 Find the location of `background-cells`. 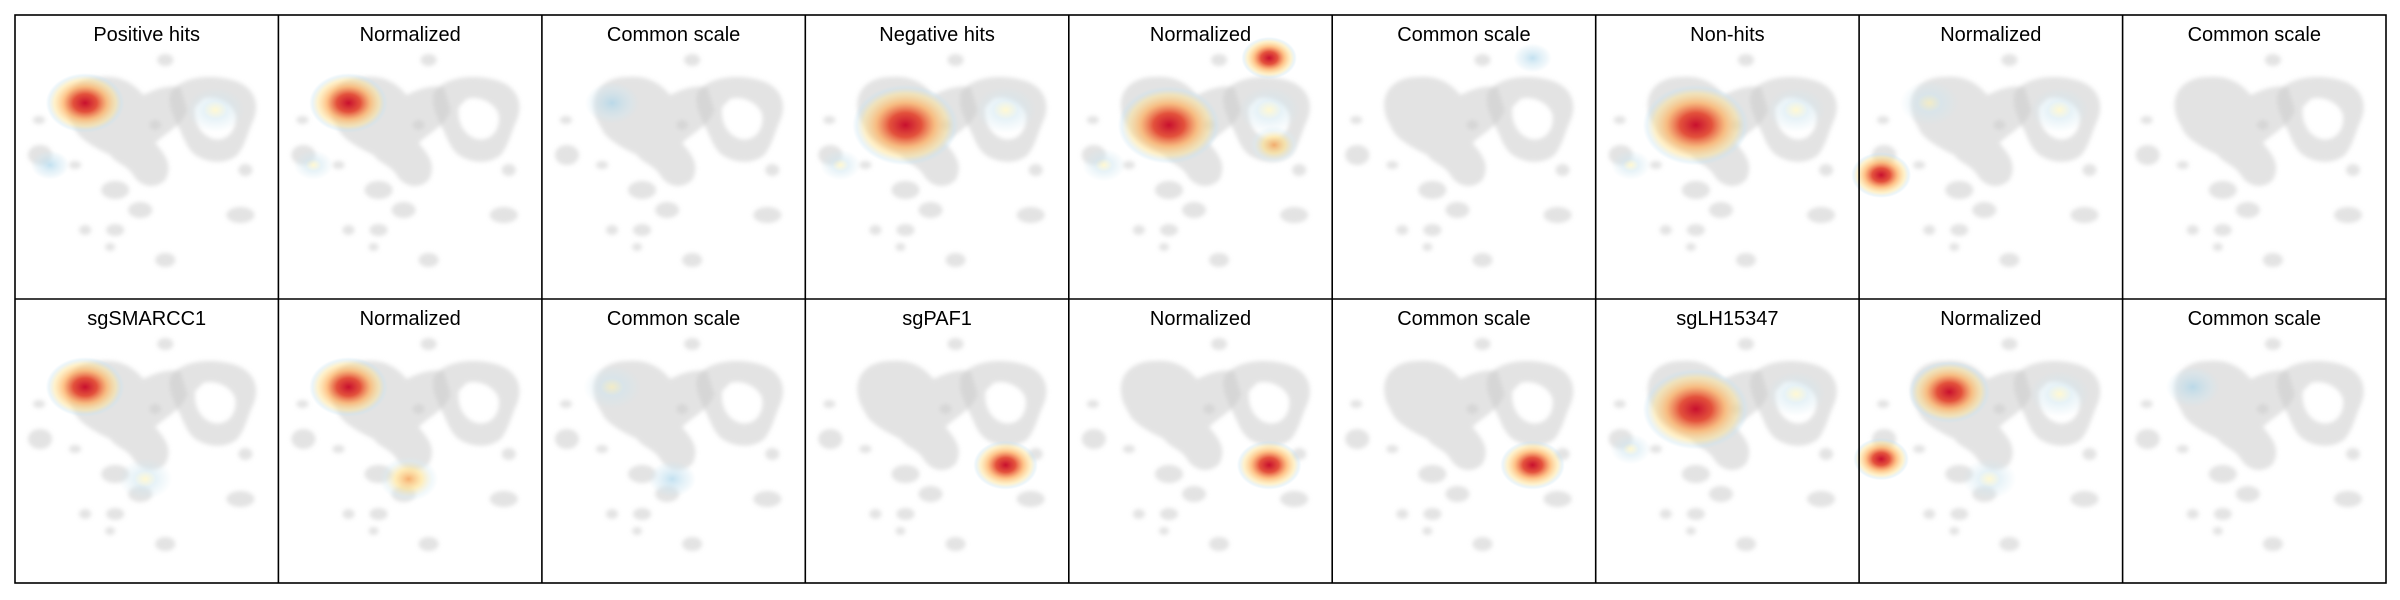

background-cells is located at coordinates (1195, 444).